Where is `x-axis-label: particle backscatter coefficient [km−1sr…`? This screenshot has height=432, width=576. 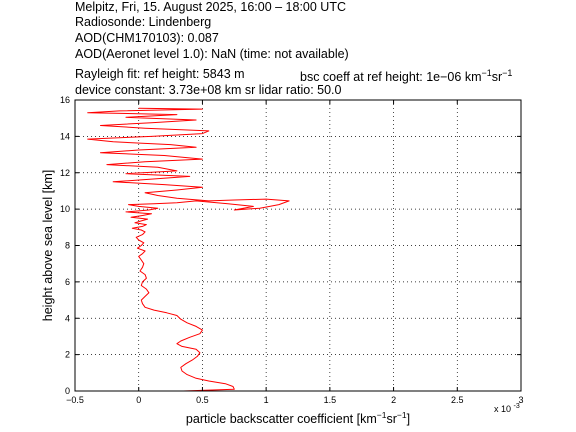 x-axis-label: particle backscatter coefficient [km−1sr… is located at coordinates (298, 418).